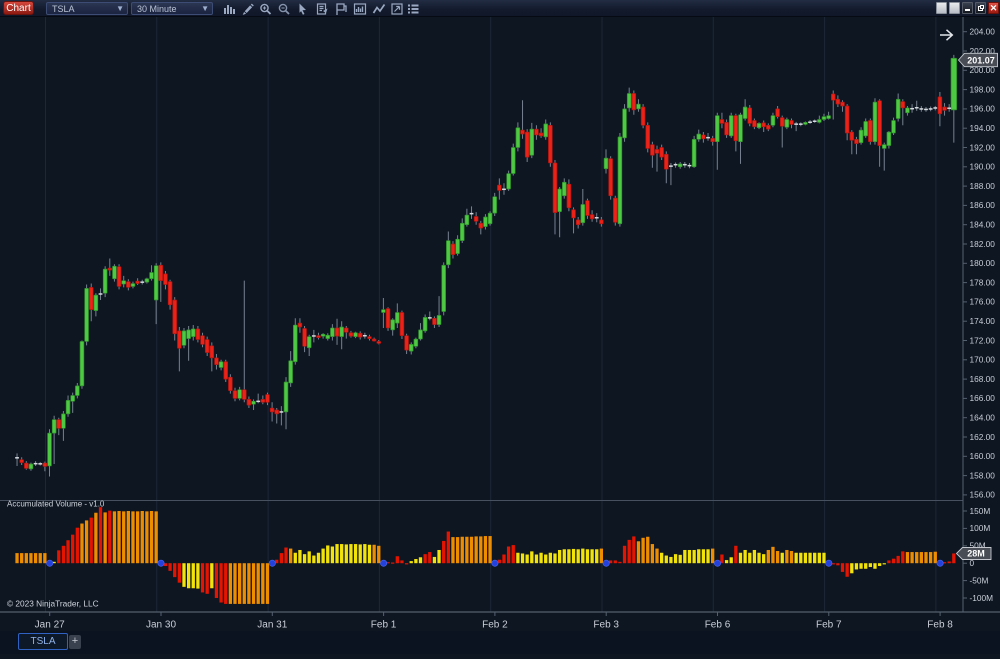 The image size is (1000, 659). I want to click on svg-text: 198.00, so click(983, 89).